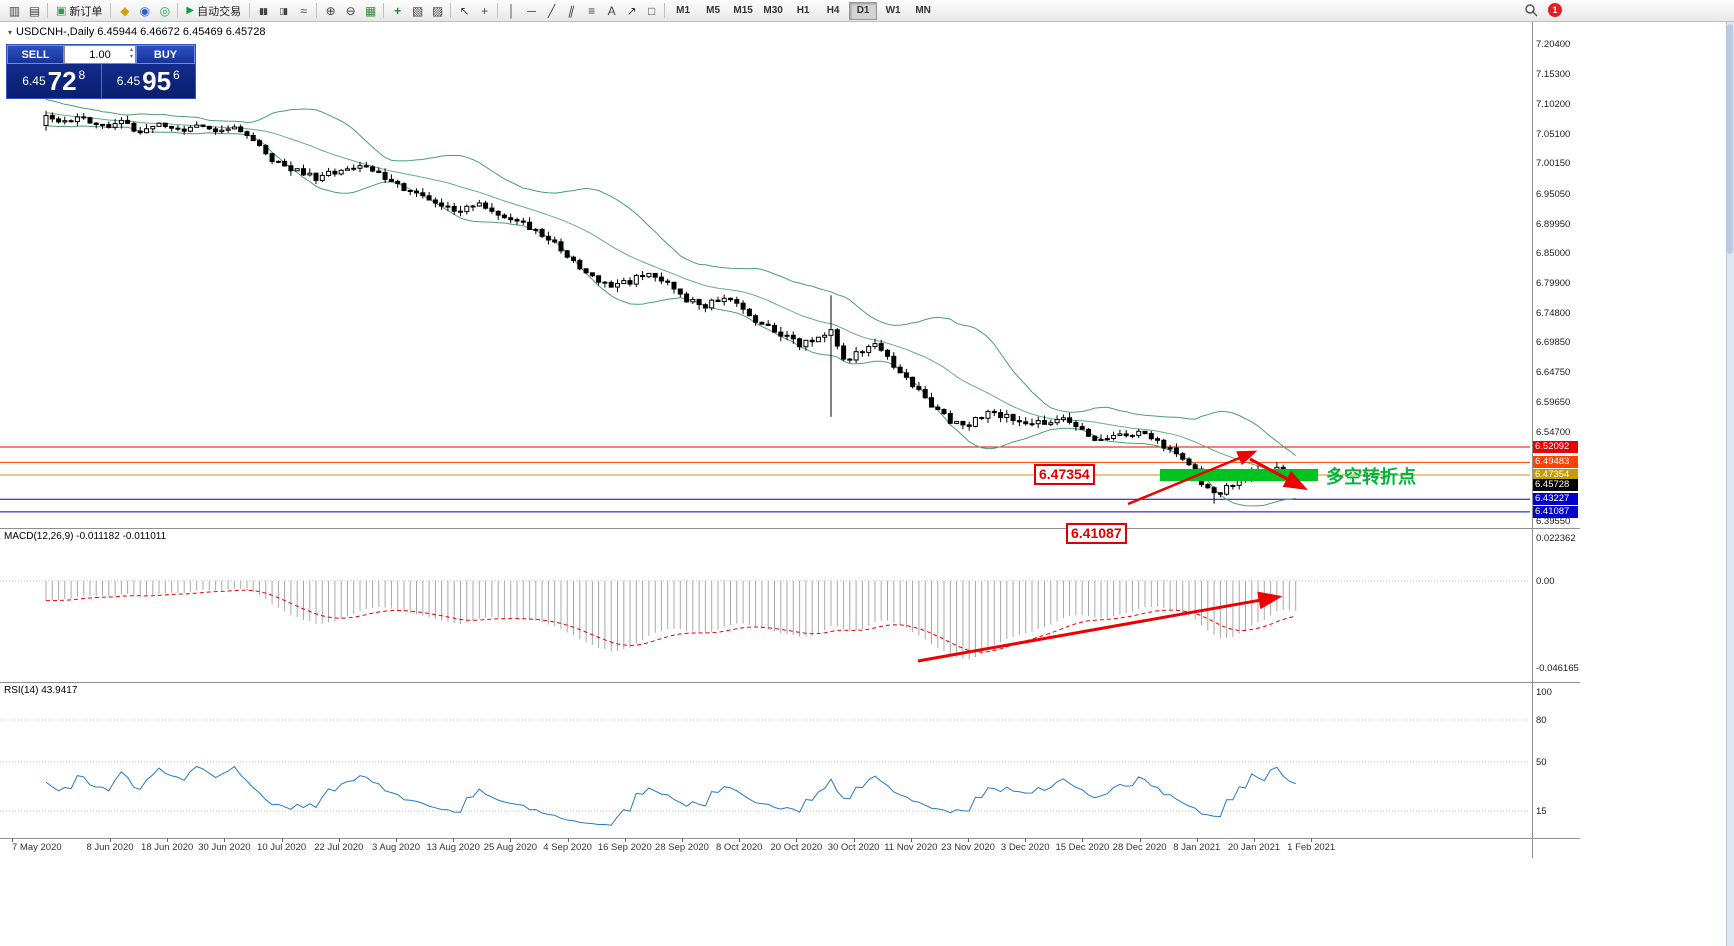 This screenshot has height=946, width=1734. What do you see at coordinates (531, 10) in the screenshot?
I see `horizontal-line-icon: ─` at bounding box center [531, 10].